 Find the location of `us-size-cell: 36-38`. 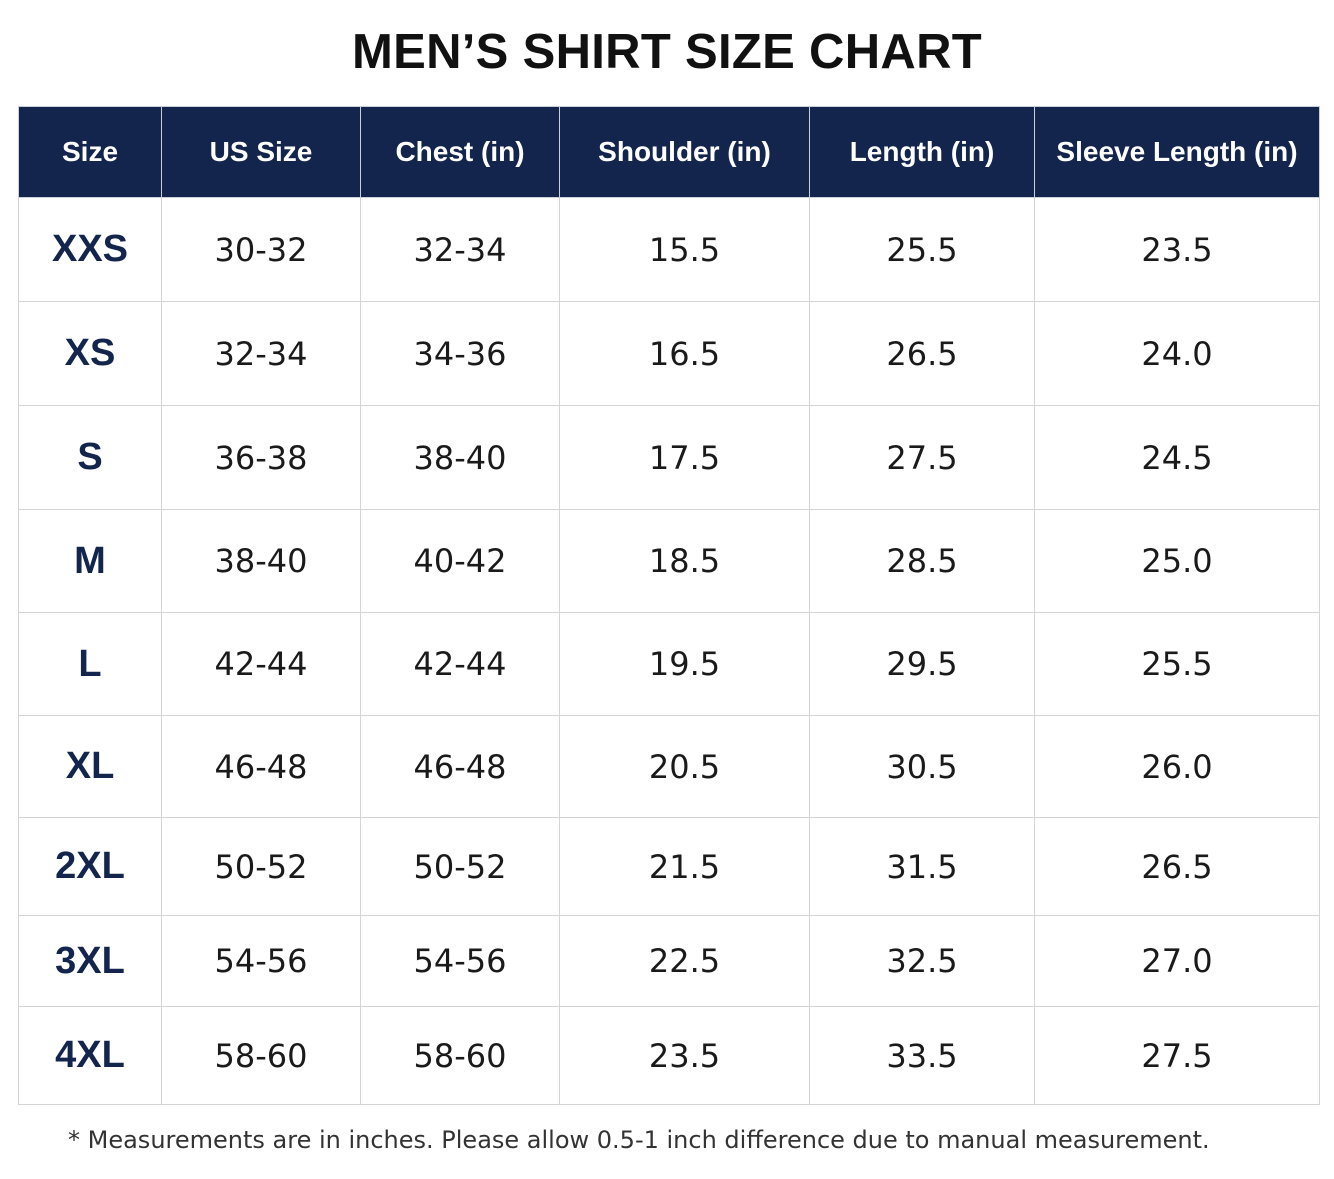

us-size-cell: 36-38 is located at coordinates (261, 457).